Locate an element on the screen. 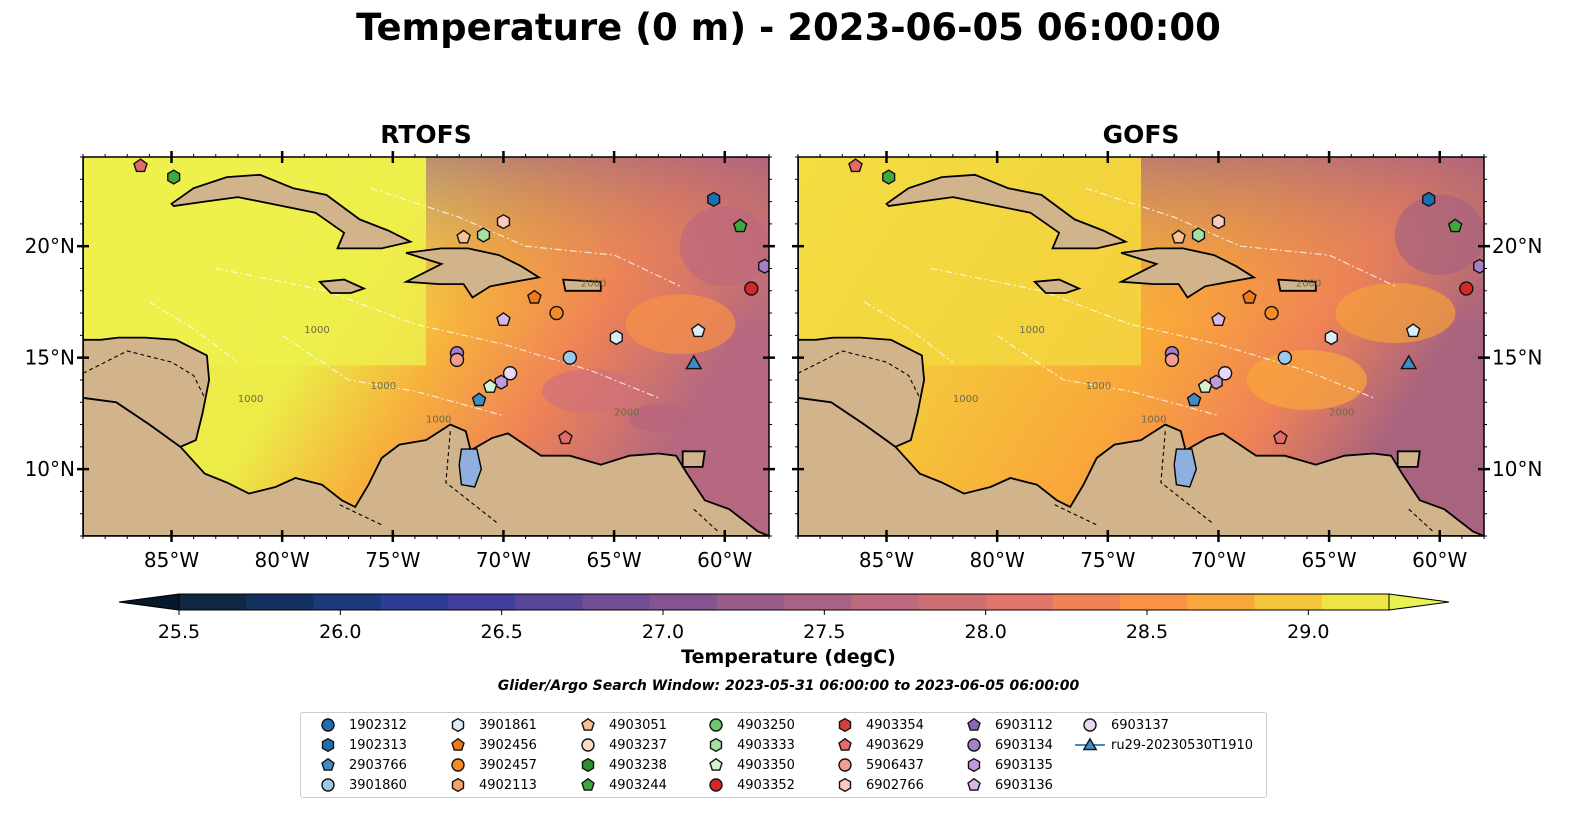  legend-label: 6903137 is located at coordinates (1140, 725).